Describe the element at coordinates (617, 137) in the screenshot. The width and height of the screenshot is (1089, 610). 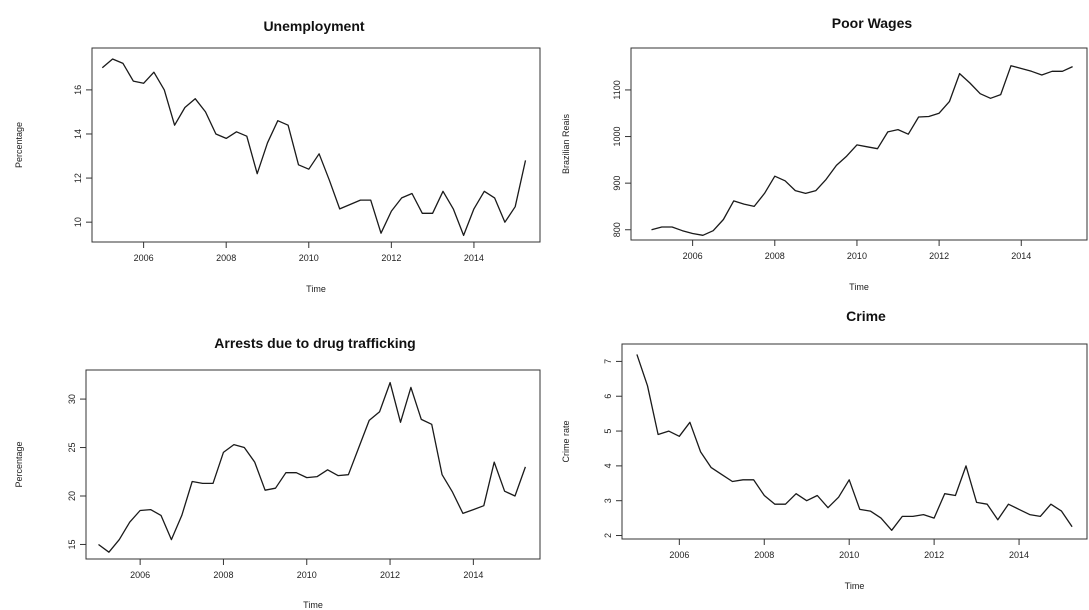
I see `y-tick-label: 1000` at that location.